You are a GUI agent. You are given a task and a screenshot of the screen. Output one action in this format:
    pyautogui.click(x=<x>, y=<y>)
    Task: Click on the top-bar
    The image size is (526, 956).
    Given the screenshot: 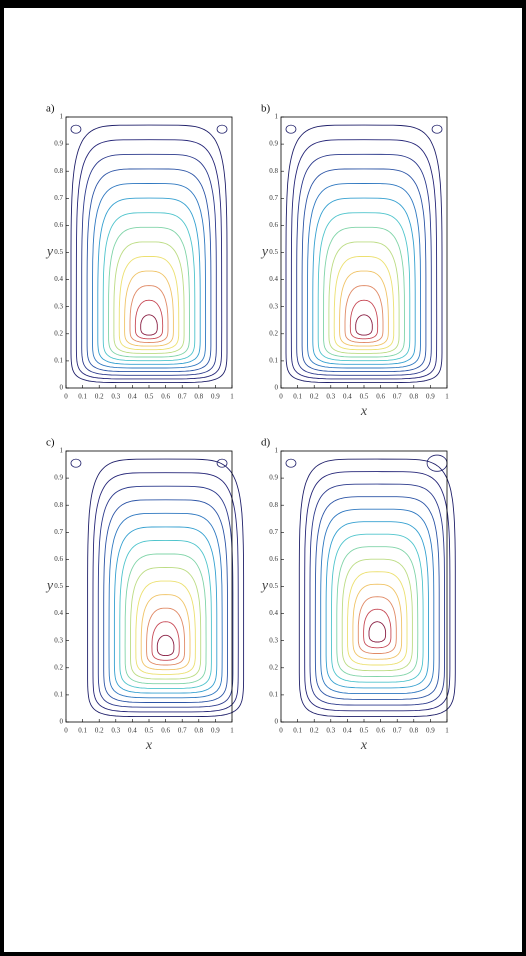 What is the action you would take?
    pyautogui.click(x=263, y=4)
    